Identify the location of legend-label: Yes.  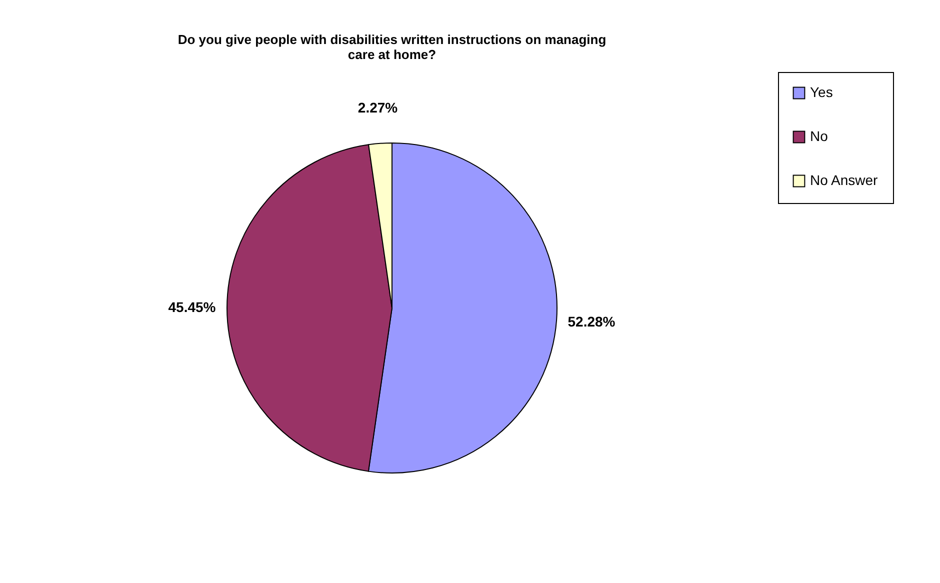
(821, 92).